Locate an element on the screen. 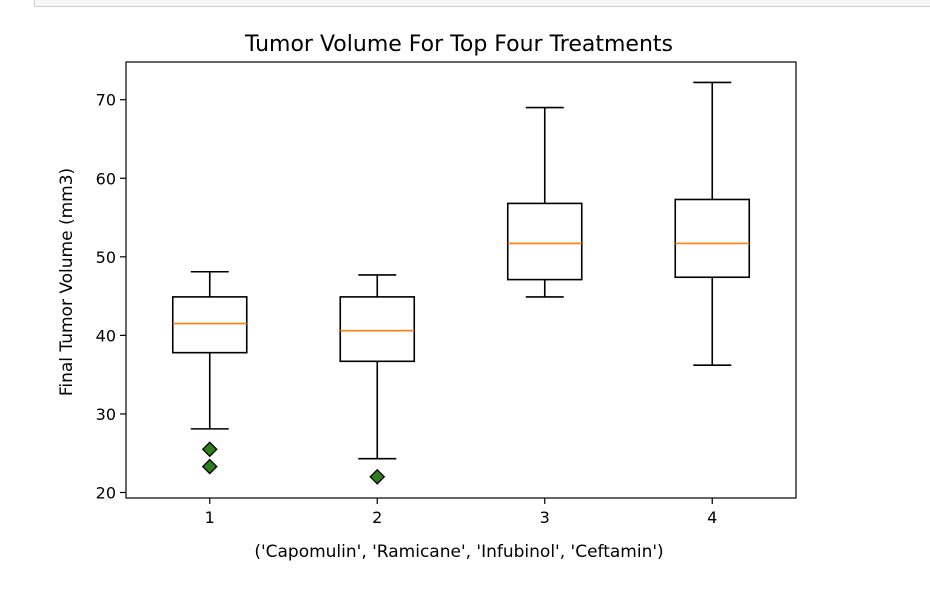 The image size is (930, 606). x-tick-label: 3 is located at coordinates (545, 517).